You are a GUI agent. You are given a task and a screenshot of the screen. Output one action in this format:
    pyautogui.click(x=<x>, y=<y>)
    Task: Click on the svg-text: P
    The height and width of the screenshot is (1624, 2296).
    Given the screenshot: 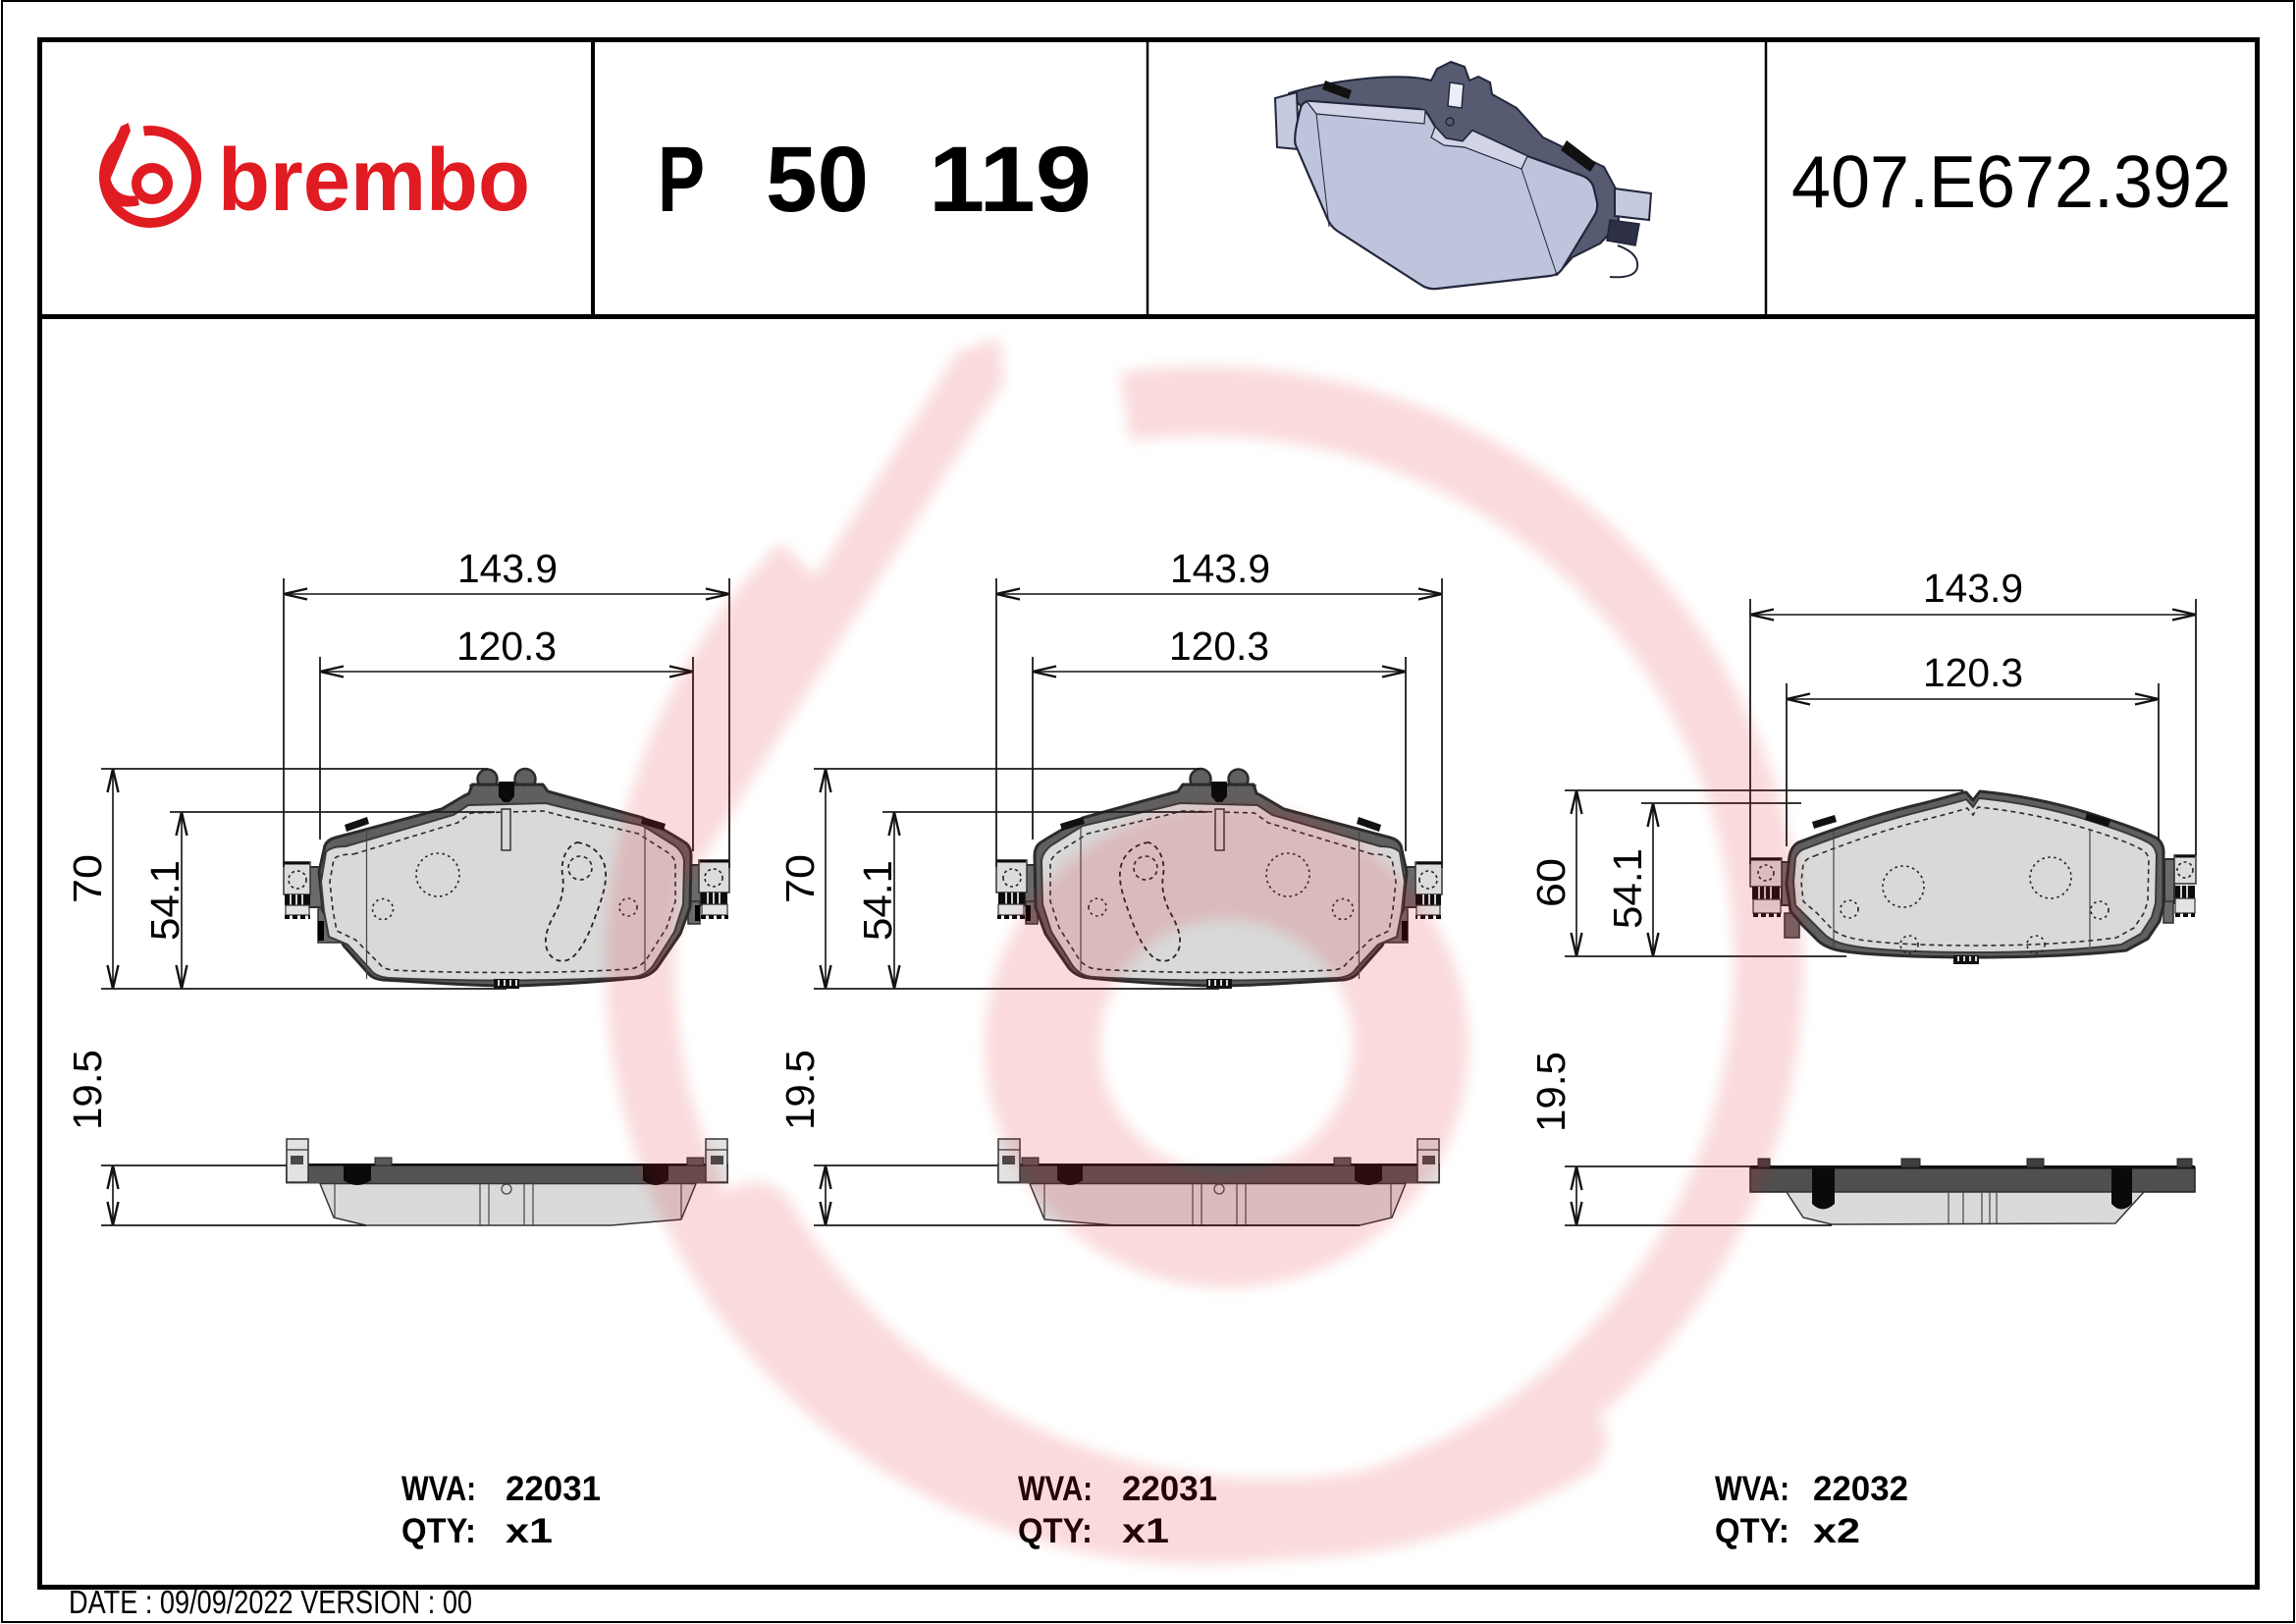 What is the action you would take?
    pyautogui.click(x=681, y=180)
    